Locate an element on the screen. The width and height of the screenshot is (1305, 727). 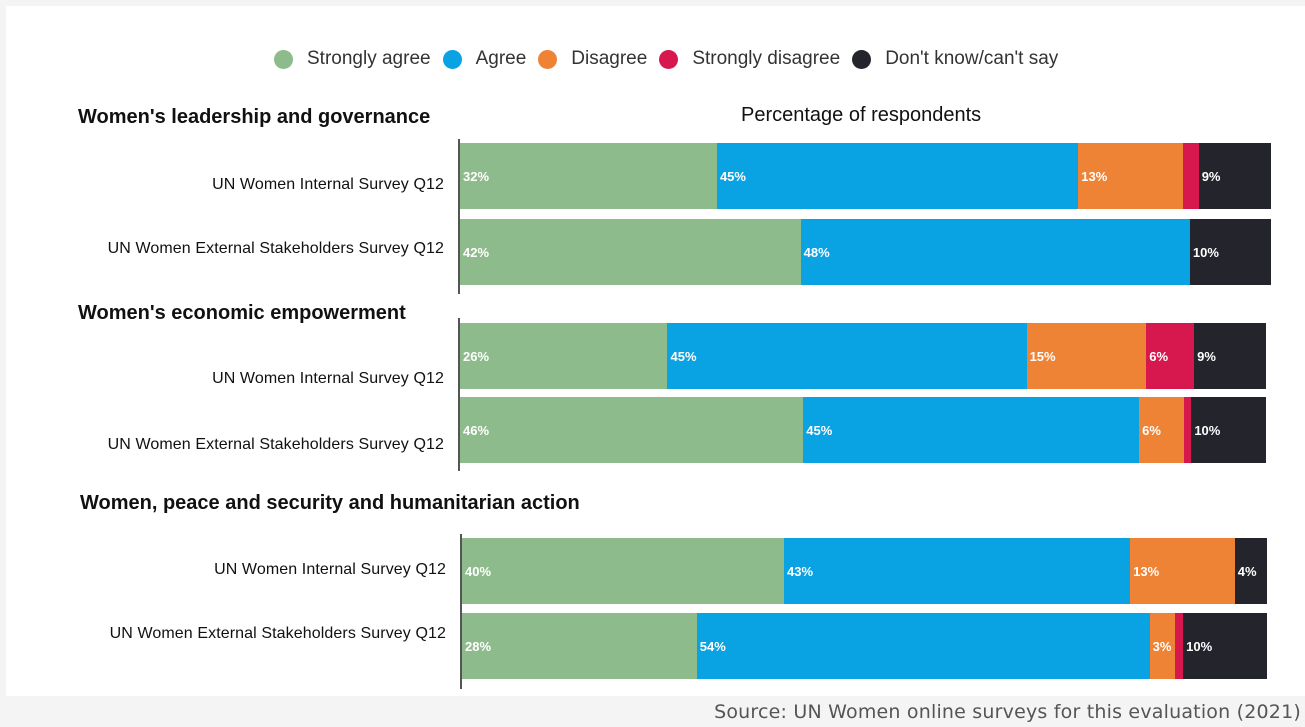
legend-item: Strongly agree is located at coordinates (352, 59).